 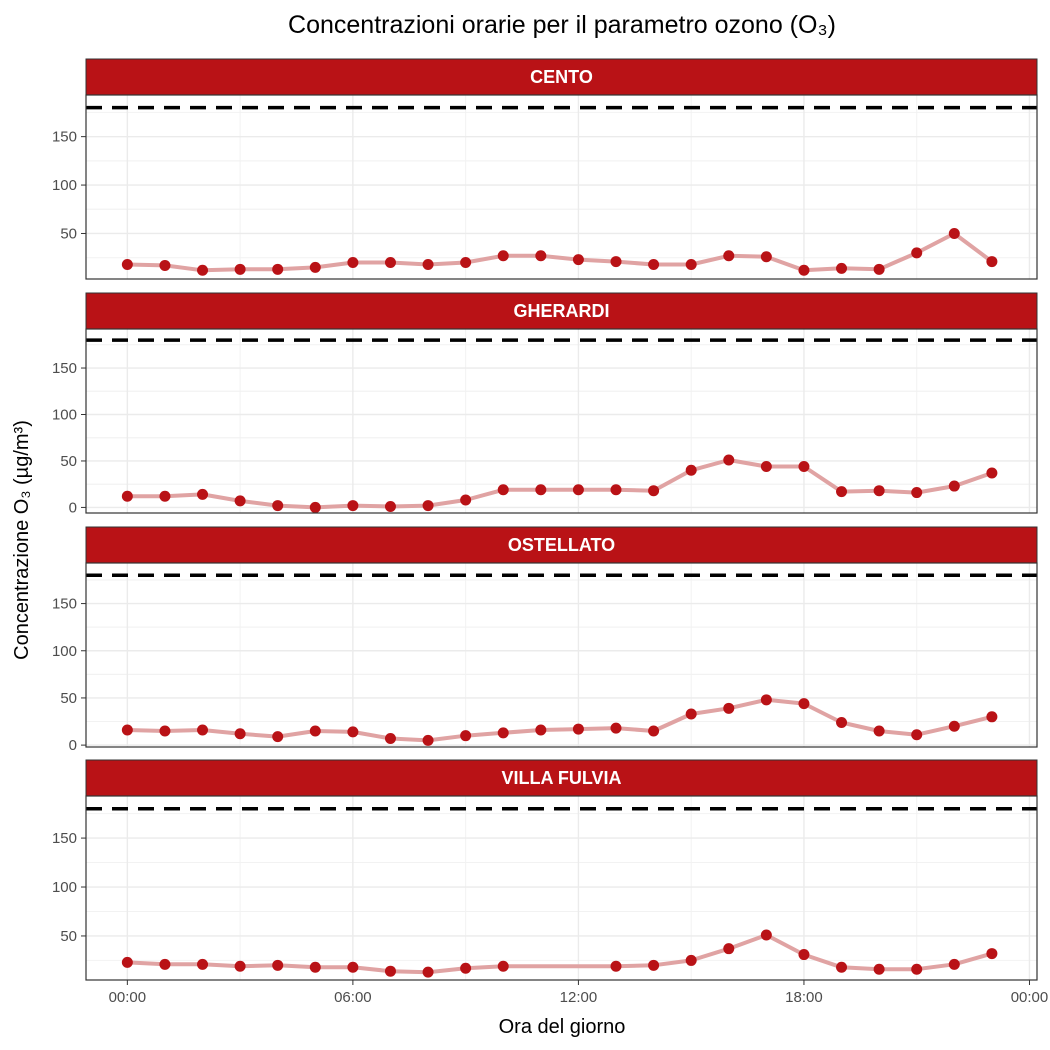 What do you see at coordinates (804, 997) in the screenshot?
I see `x-tick-label: 18:00` at bounding box center [804, 997].